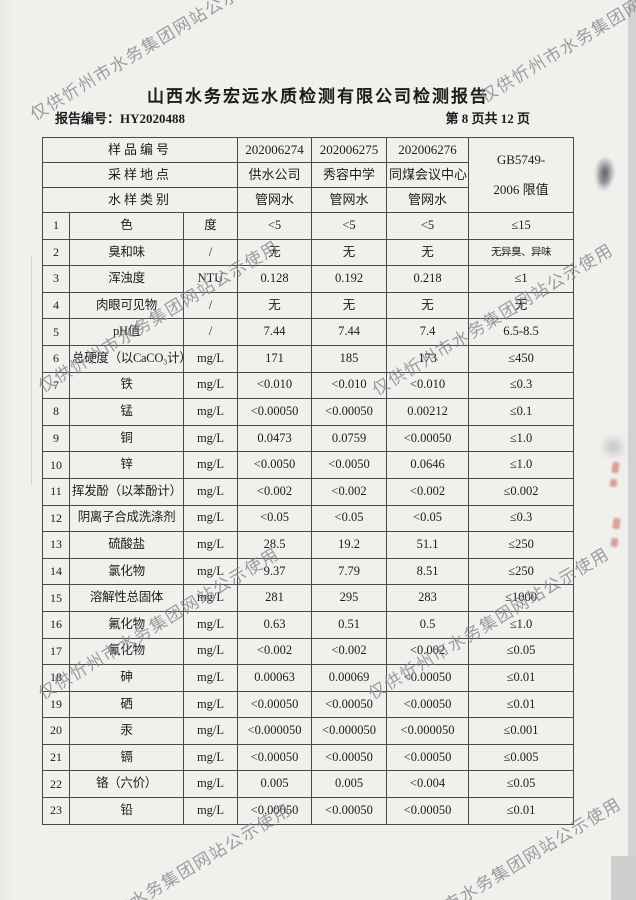 This screenshot has height=900, width=636. I want to click on row-number-cell: 1, so click(56, 226).